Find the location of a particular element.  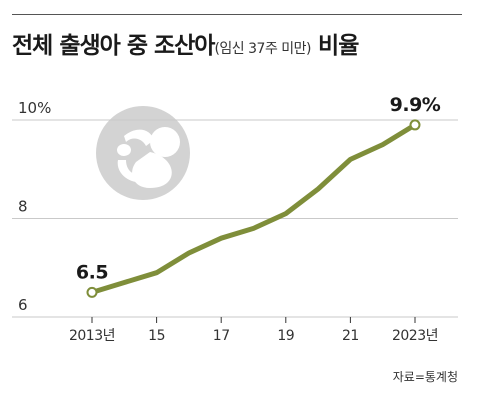

y-tick-label: 6 is located at coordinates (23, 305).